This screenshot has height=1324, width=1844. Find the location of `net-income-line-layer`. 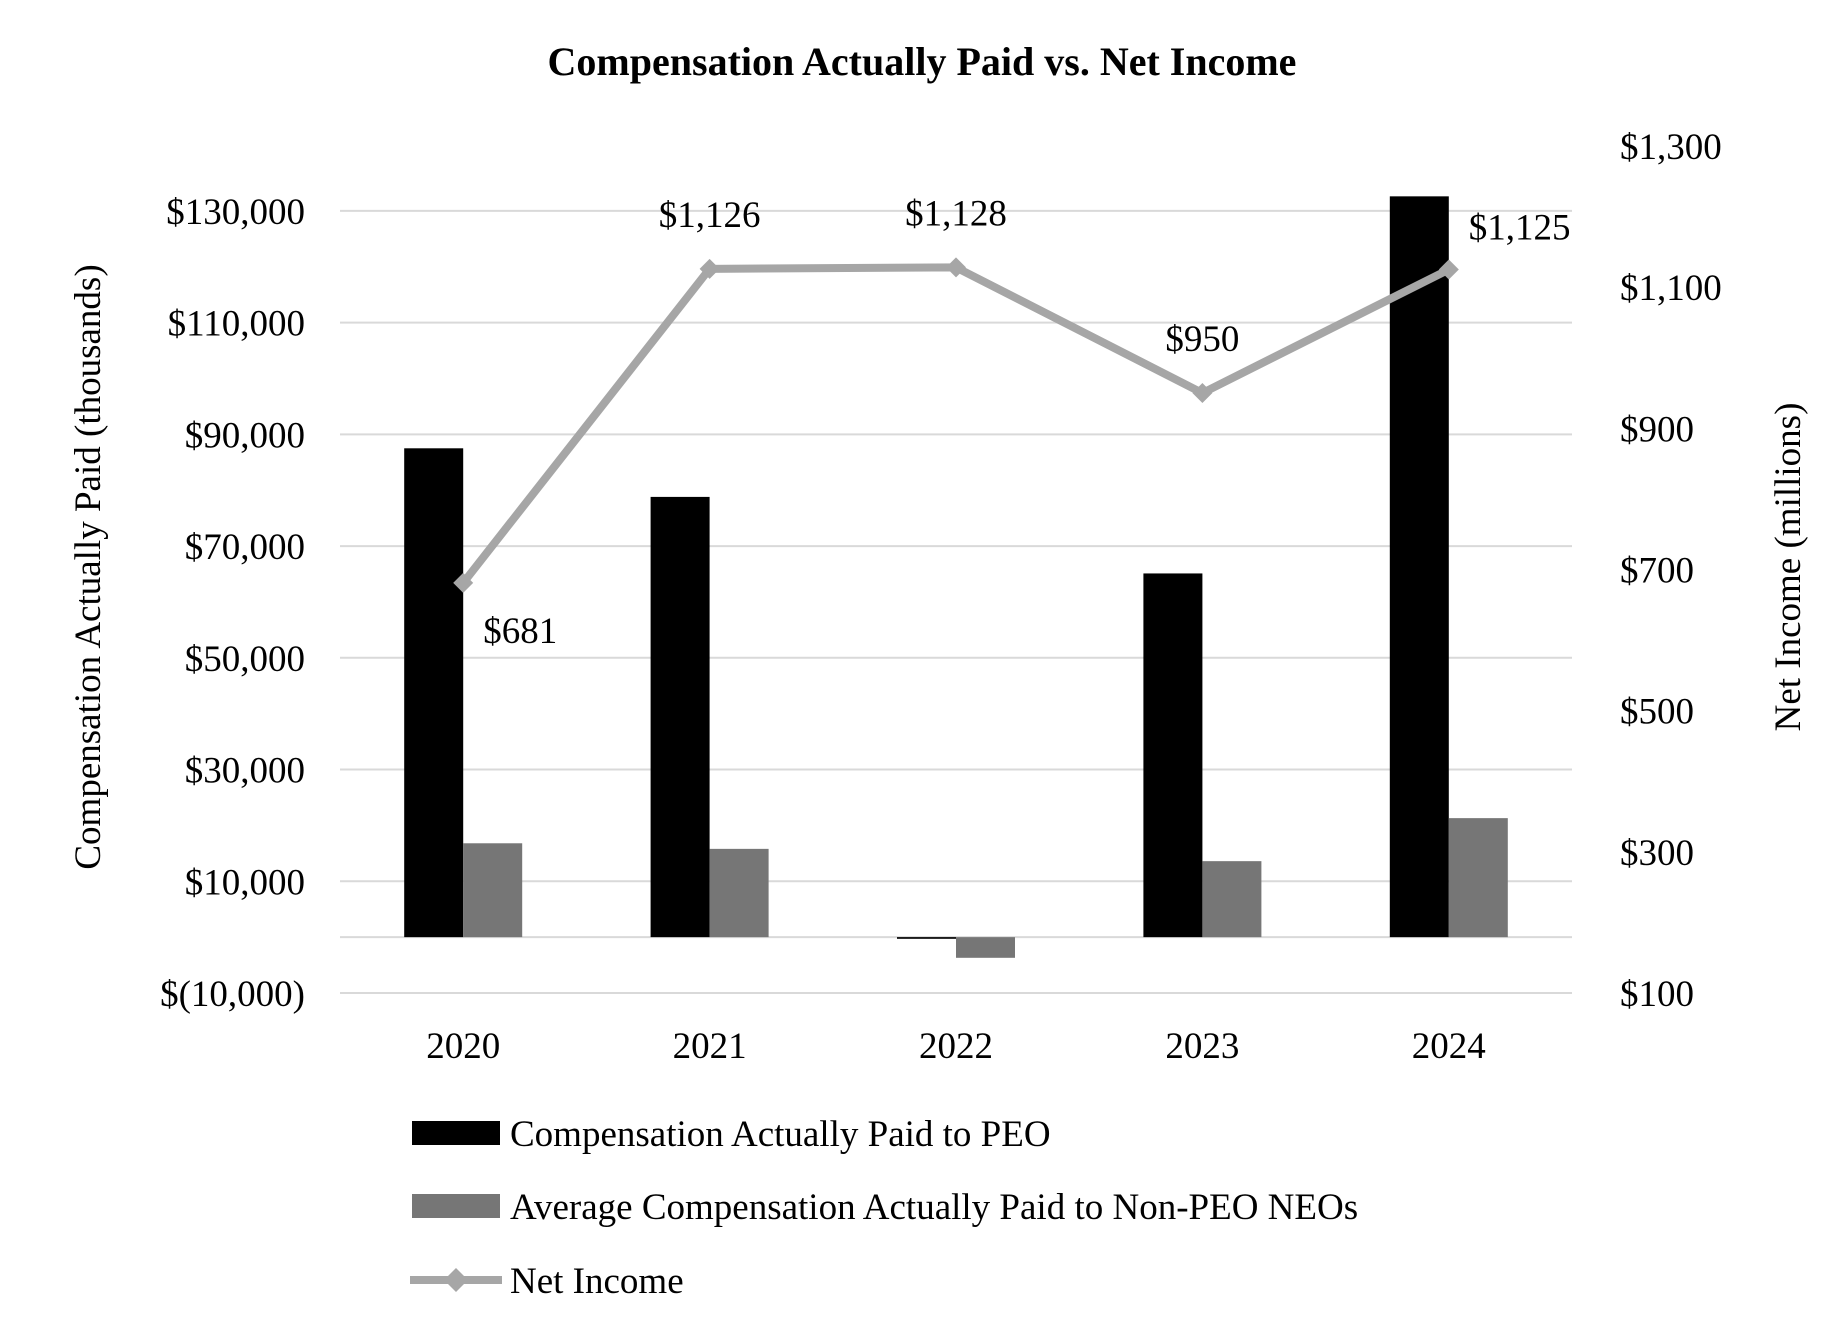

net-income-line-layer is located at coordinates (956, 425).